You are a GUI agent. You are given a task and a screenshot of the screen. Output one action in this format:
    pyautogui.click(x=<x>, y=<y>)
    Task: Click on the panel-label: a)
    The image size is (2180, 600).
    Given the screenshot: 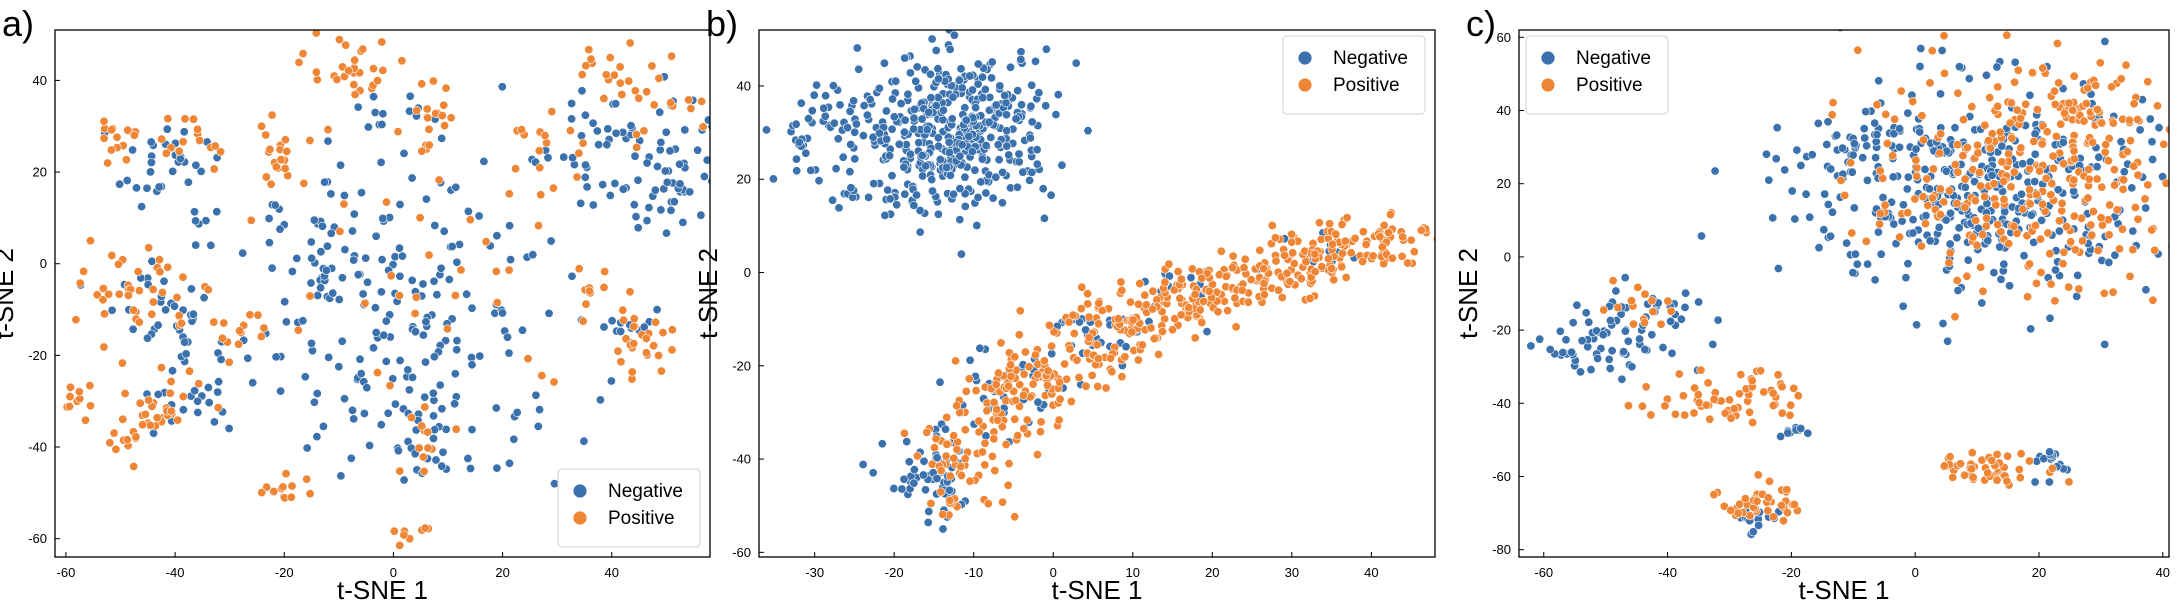 What is the action you would take?
    pyautogui.click(x=18, y=23)
    